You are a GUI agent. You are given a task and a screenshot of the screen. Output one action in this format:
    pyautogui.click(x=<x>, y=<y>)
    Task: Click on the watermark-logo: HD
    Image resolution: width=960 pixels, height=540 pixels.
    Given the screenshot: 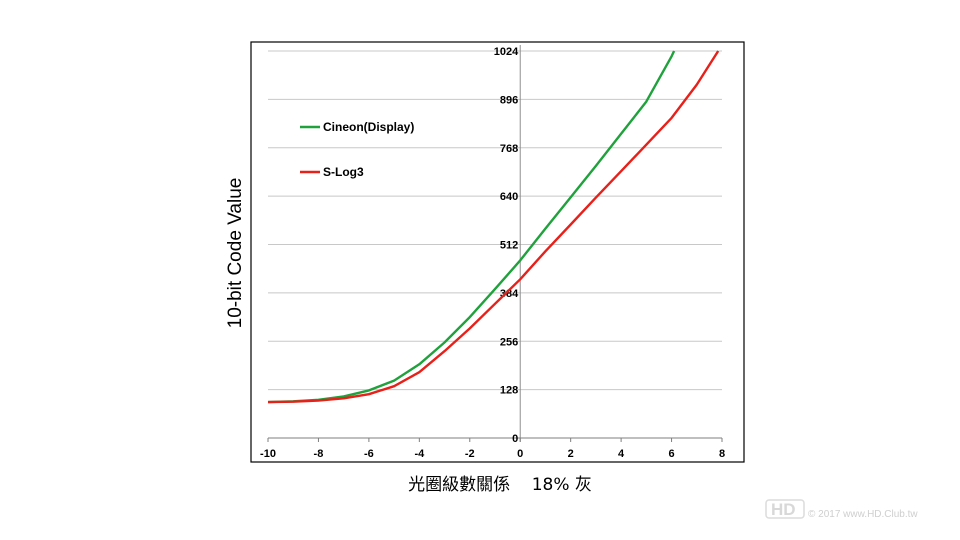 What is the action you would take?
    pyautogui.click(x=783, y=509)
    